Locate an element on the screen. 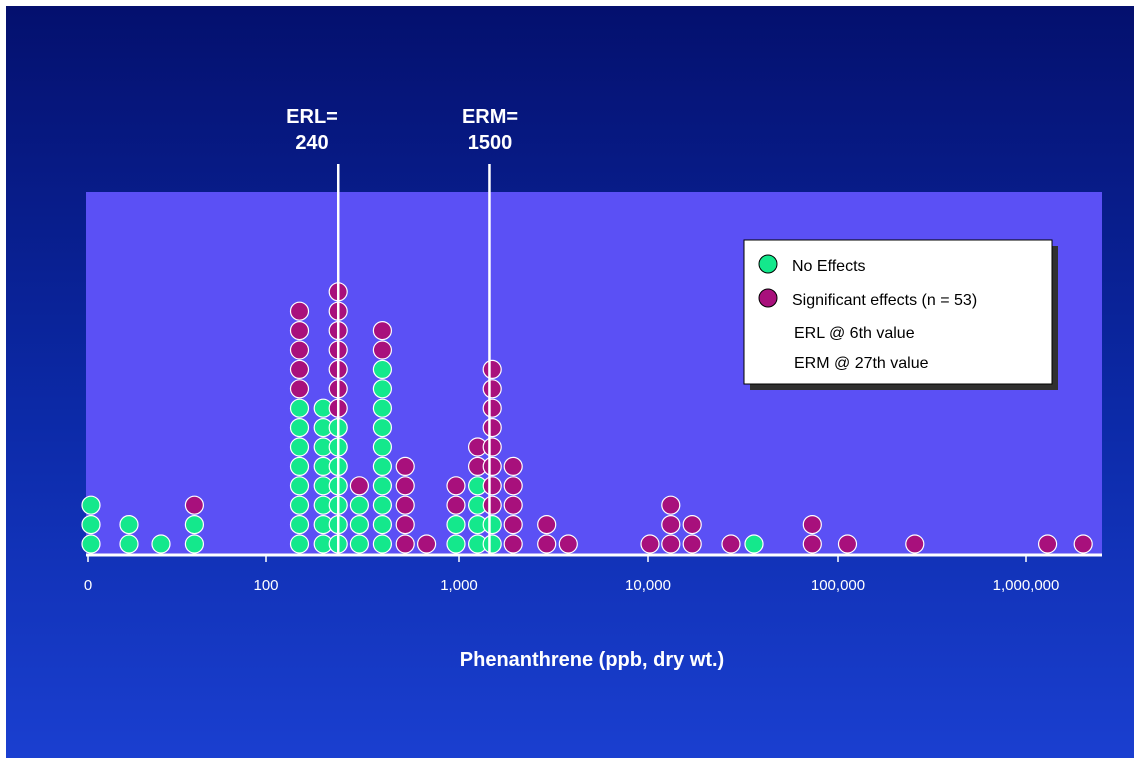 The height and width of the screenshot is (764, 1140). legend-box is located at coordinates (898, 312).